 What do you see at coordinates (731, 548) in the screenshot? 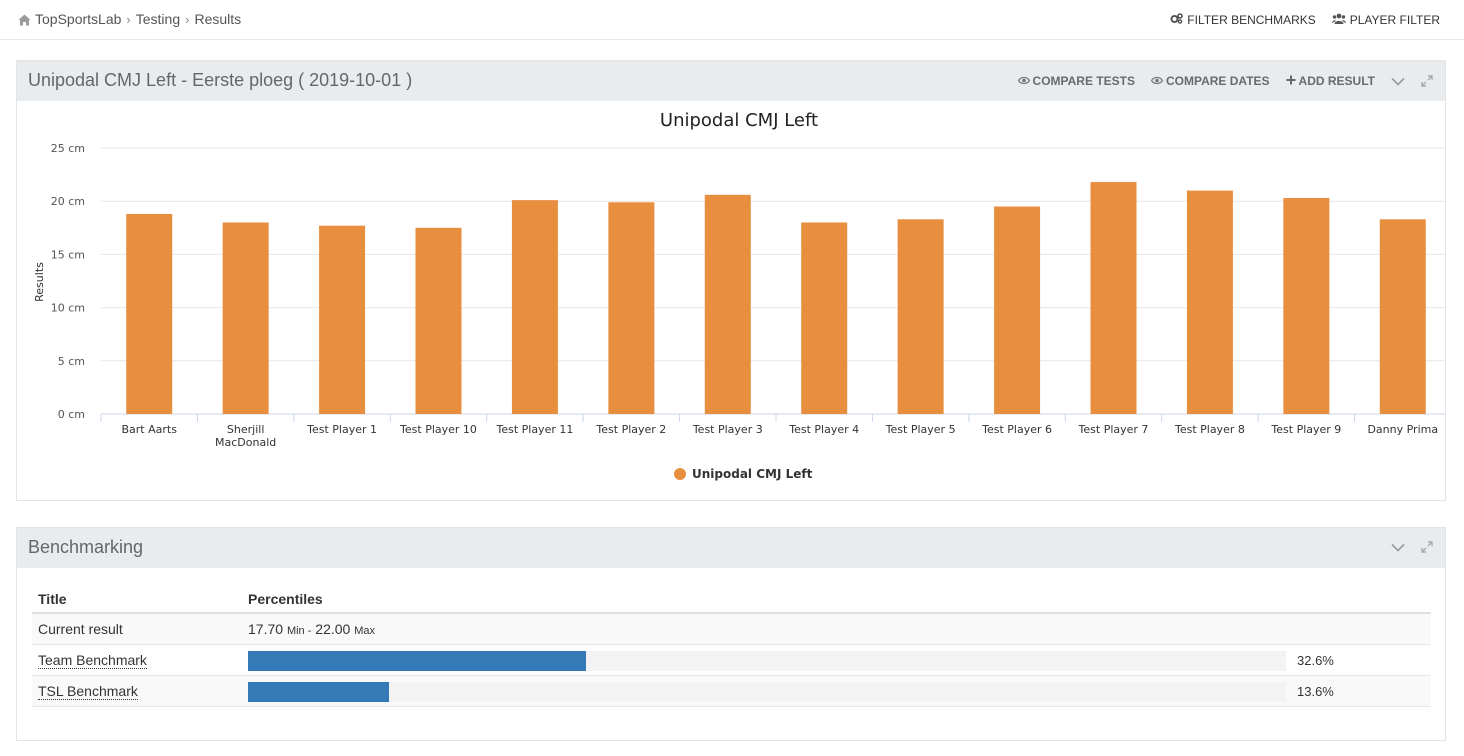
I see `benchmarking-panel-header: Benchmarking` at bounding box center [731, 548].